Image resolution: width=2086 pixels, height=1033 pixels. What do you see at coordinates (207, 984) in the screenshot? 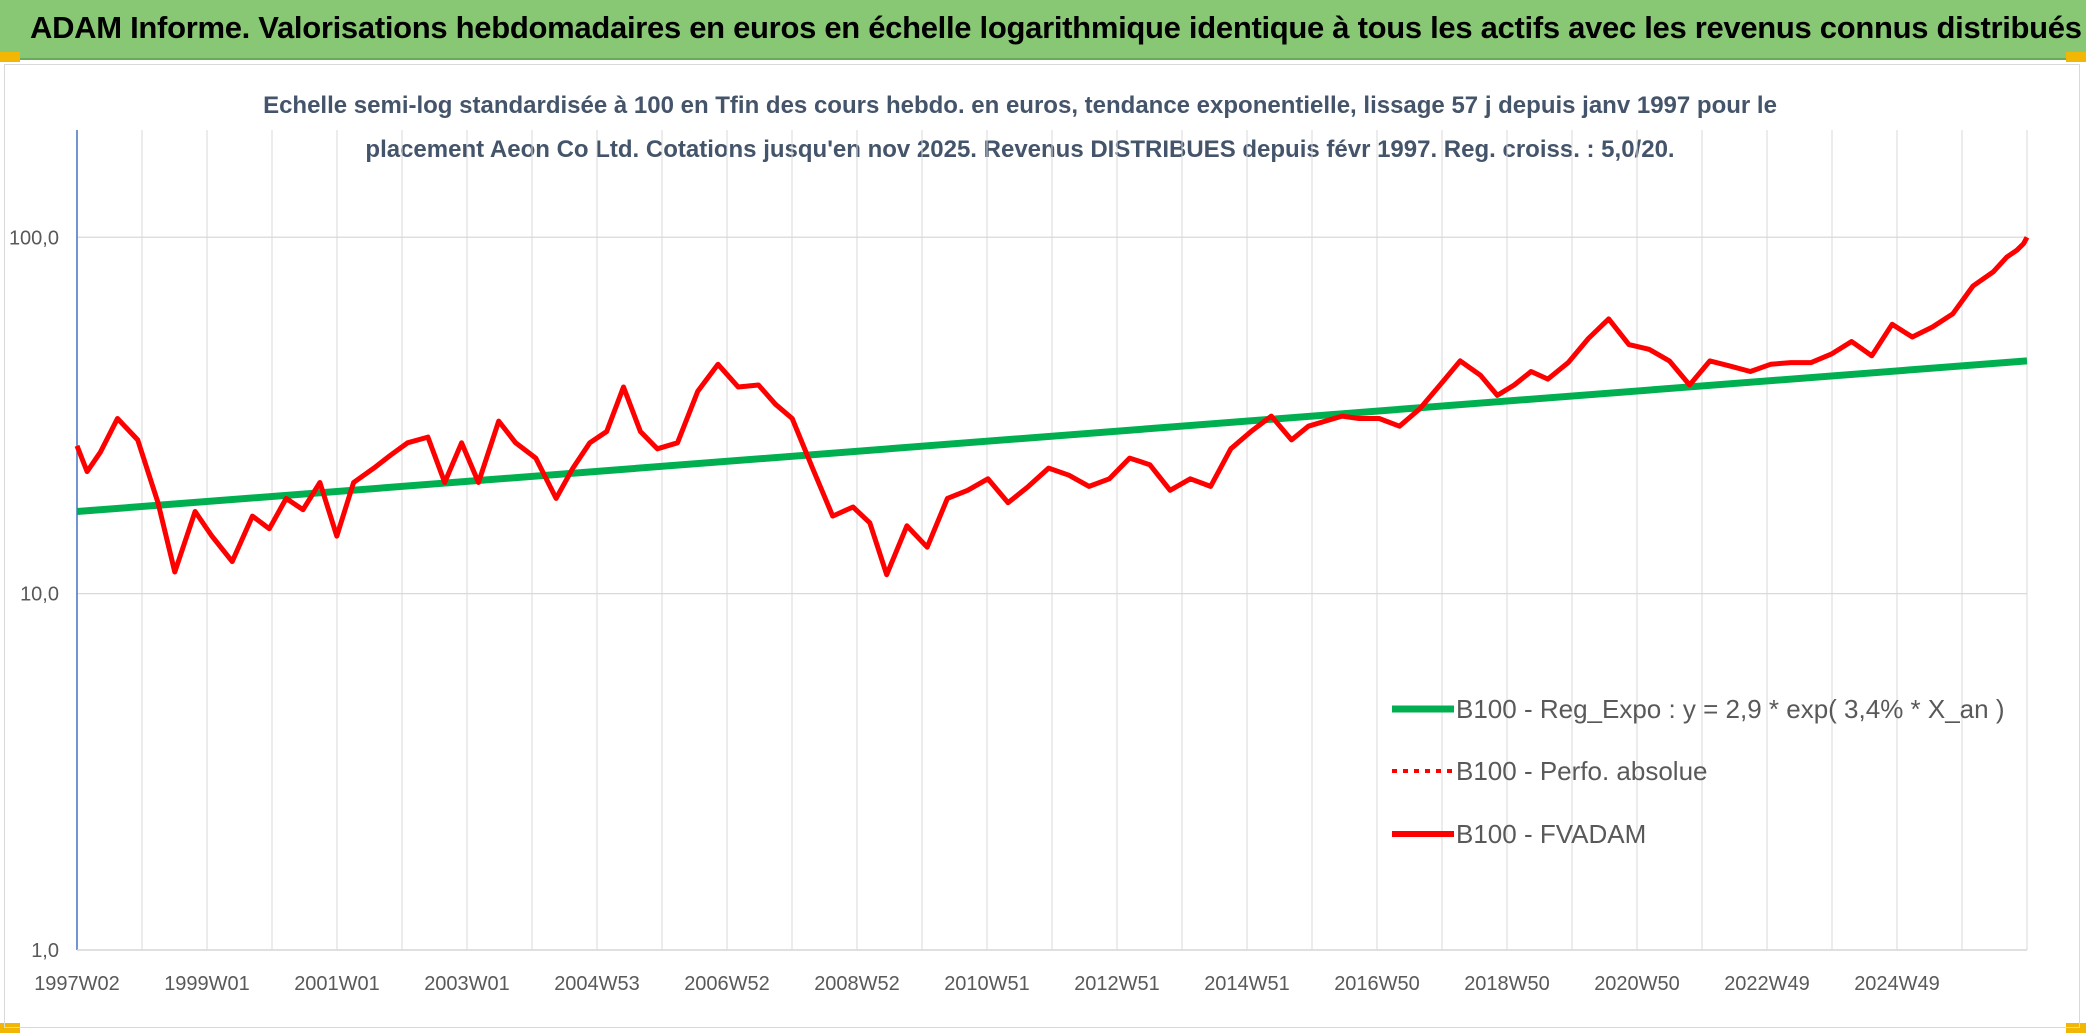
I see `x-tick-label: 1999W01` at bounding box center [207, 984].